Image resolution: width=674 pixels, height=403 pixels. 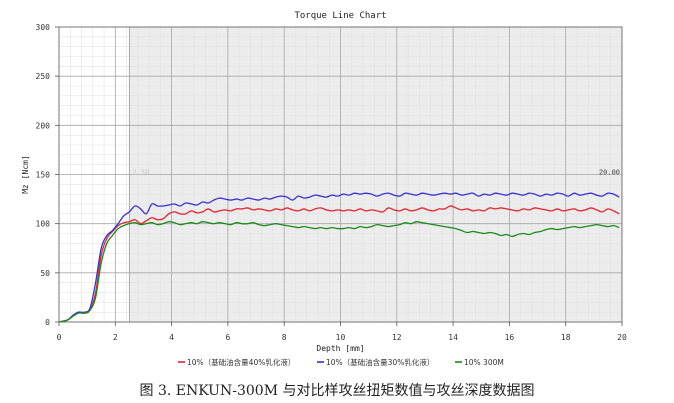 What do you see at coordinates (341, 337) in the screenshot?
I see `x-tick-label: 10` at bounding box center [341, 337].